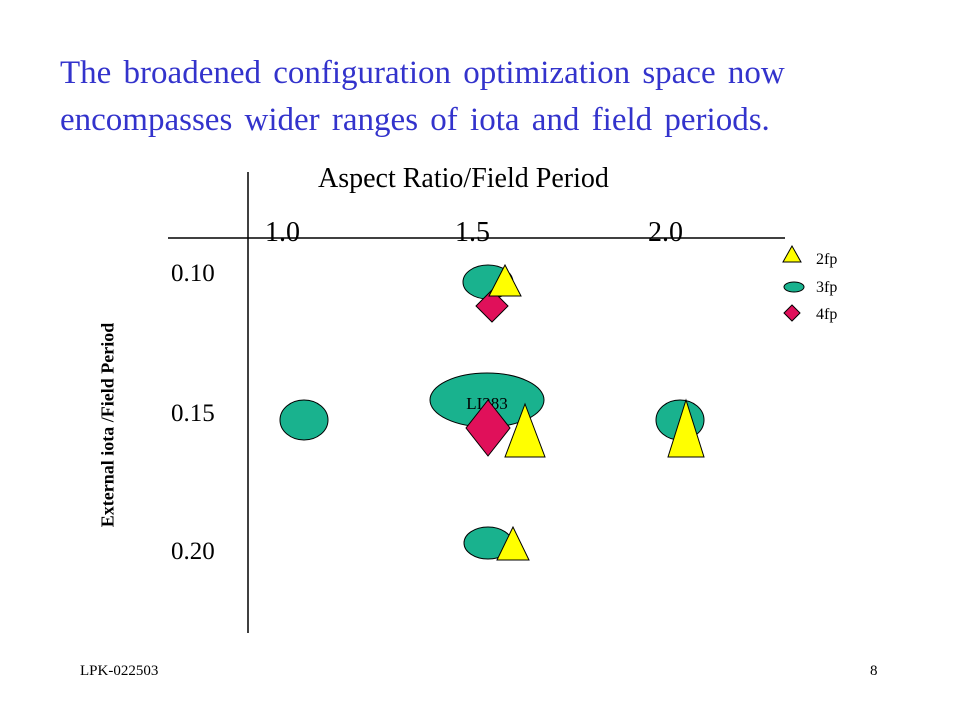 This screenshot has width=960, height=720. I want to click on y-tick-label: 0.10, so click(193, 273).